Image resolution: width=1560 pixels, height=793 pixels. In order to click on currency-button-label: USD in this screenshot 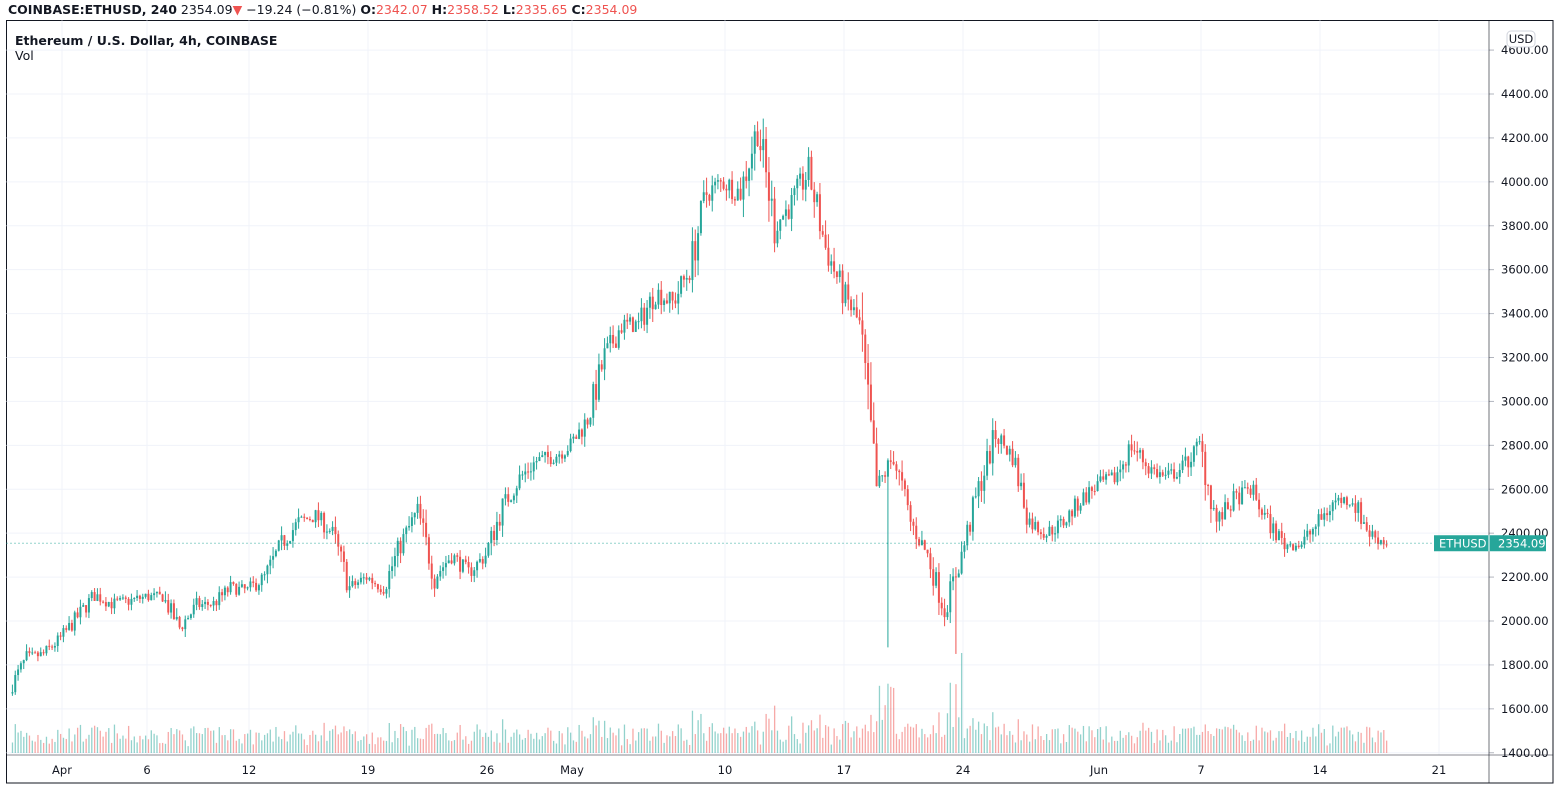, I will do `click(1521, 39)`.